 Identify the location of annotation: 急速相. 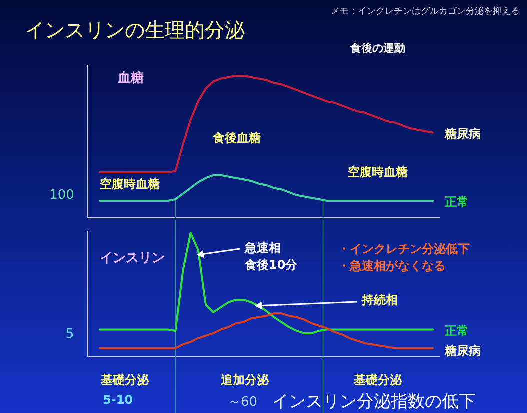
(262, 248).